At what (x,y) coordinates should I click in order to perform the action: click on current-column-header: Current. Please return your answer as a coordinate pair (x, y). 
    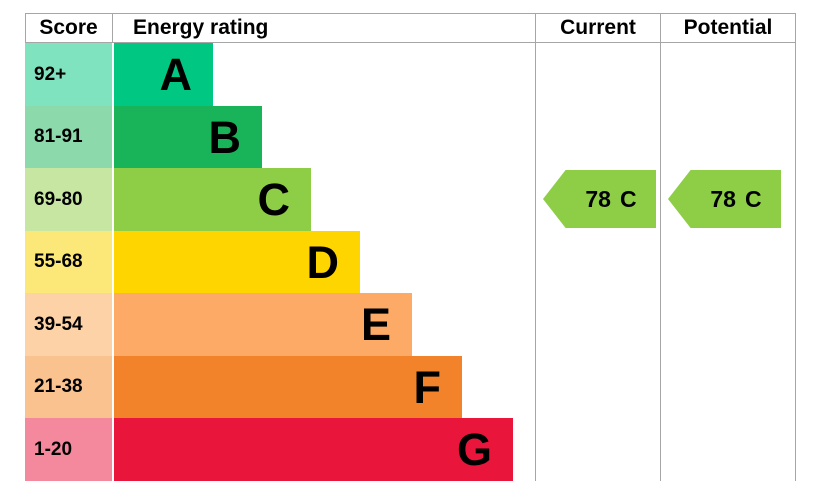
    Looking at the image, I should click on (598, 27).